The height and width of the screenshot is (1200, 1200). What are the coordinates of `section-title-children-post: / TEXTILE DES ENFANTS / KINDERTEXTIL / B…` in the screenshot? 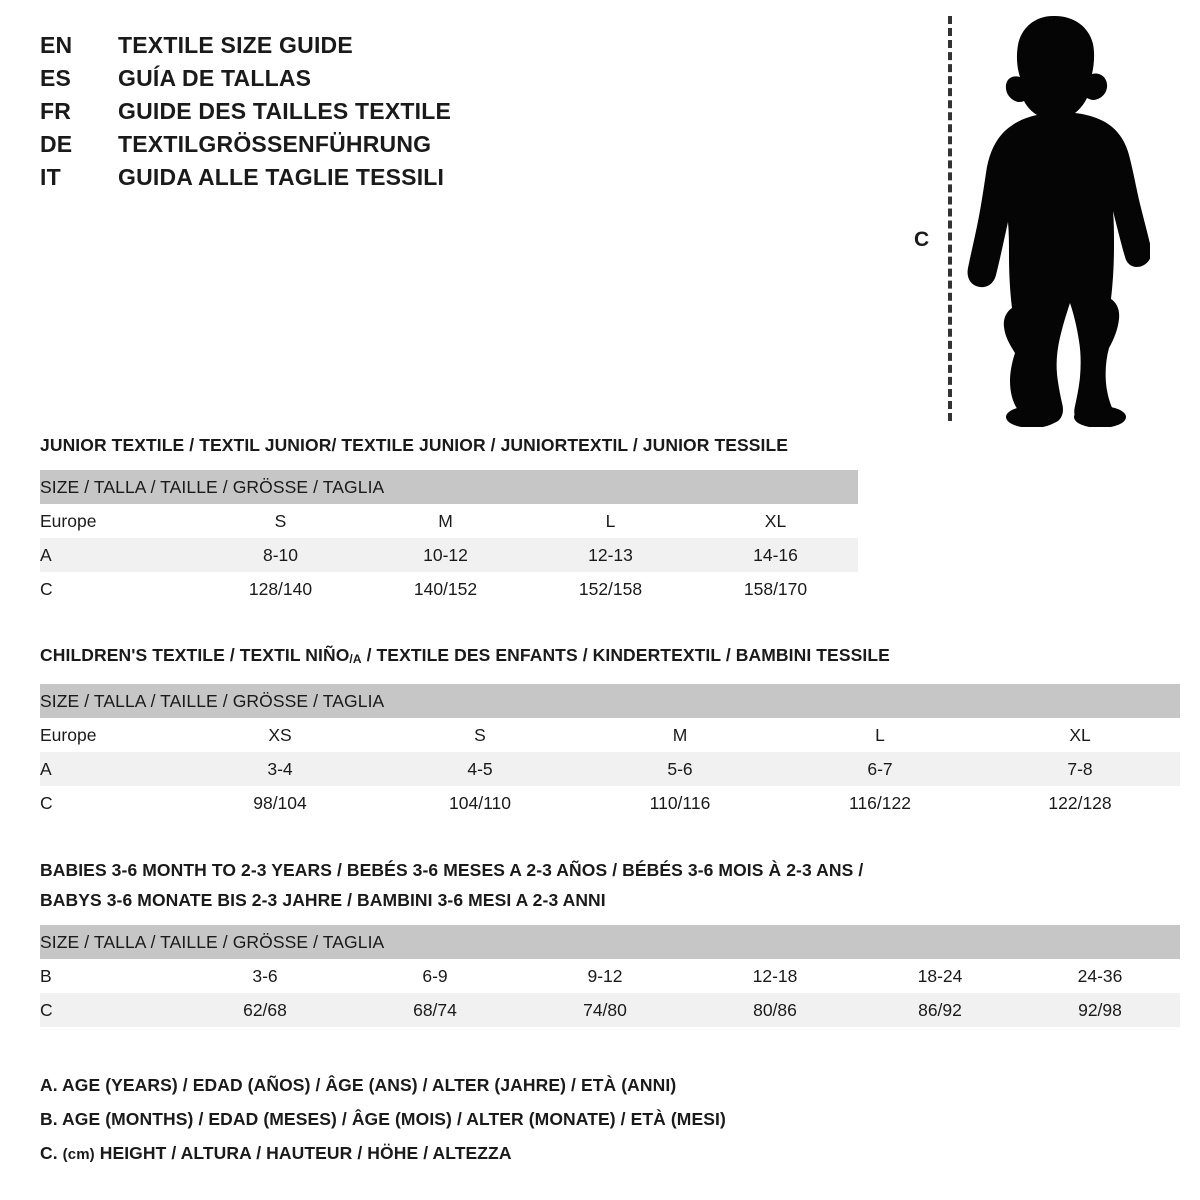 It's located at (625, 655).